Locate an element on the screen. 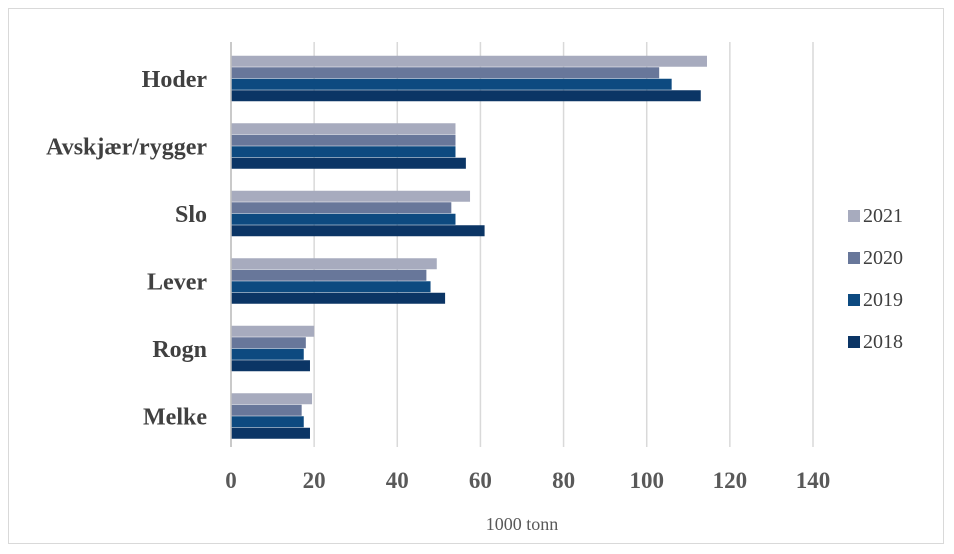 The width and height of the screenshot is (954, 554). bar-2021-lever is located at coordinates (334, 264).